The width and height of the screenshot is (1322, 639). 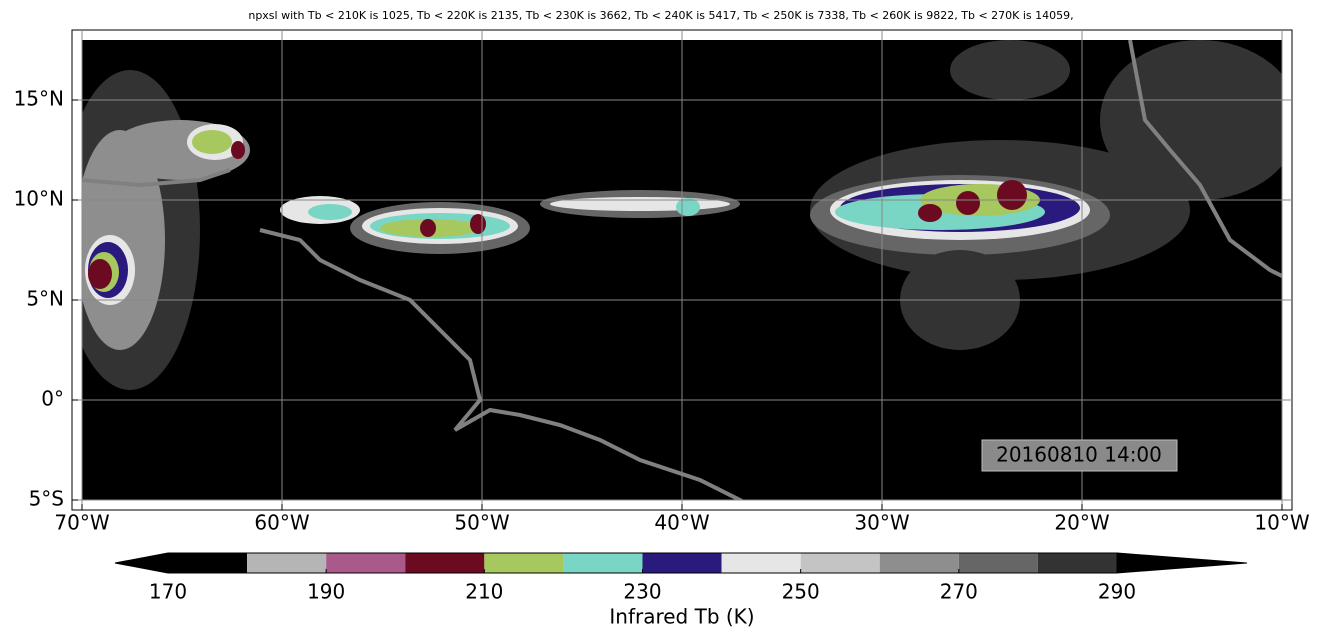 What do you see at coordinates (326, 592) in the screenshot?
I see `colorbar-tick-label: 190` at bounding box center [326, 592].